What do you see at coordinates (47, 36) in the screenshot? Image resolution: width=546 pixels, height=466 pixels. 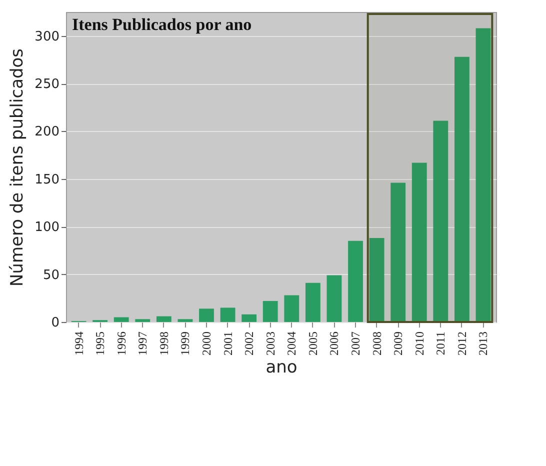 I see `y-tick-label: 300` at bounding box center [47, 36].